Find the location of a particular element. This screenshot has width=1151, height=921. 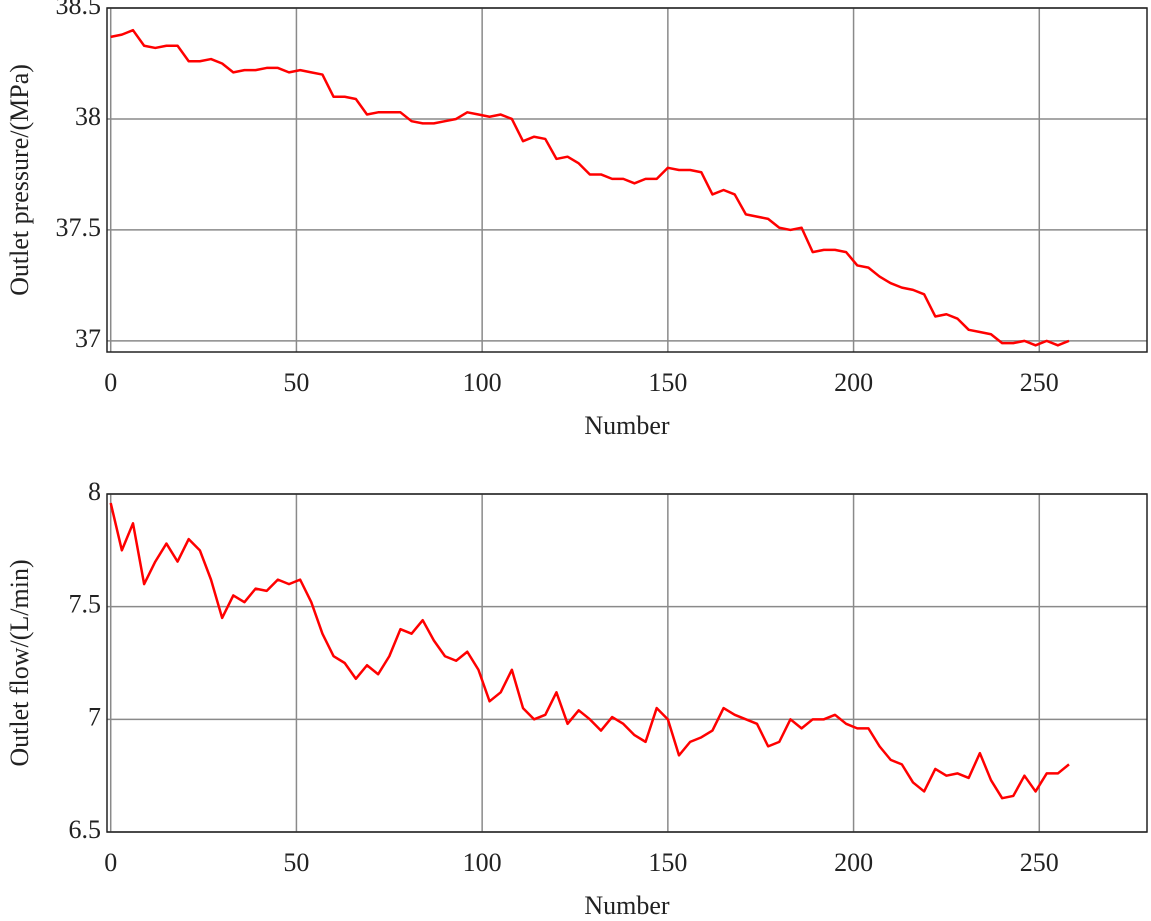

y-axis-label: Outlet flow/(L/min) is located at coordinates (19, 662).